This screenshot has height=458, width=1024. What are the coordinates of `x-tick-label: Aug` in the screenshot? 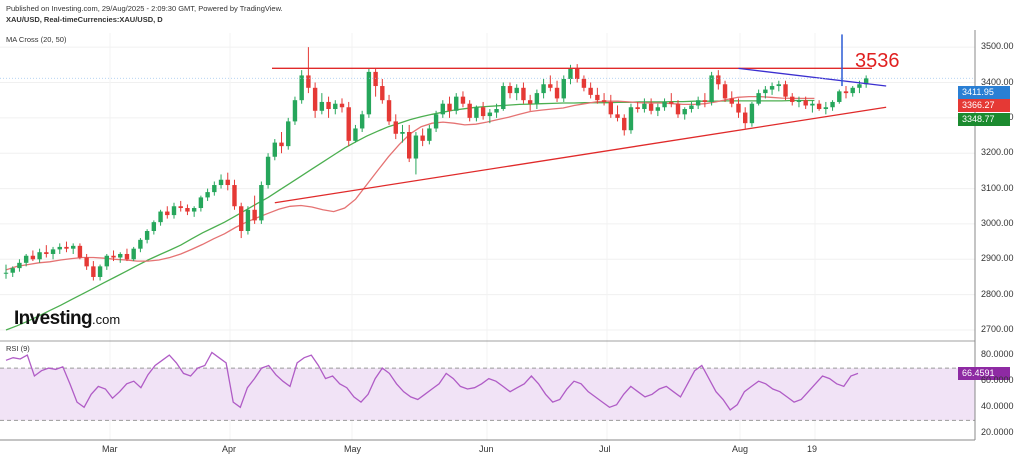 It's located at (740, 449).